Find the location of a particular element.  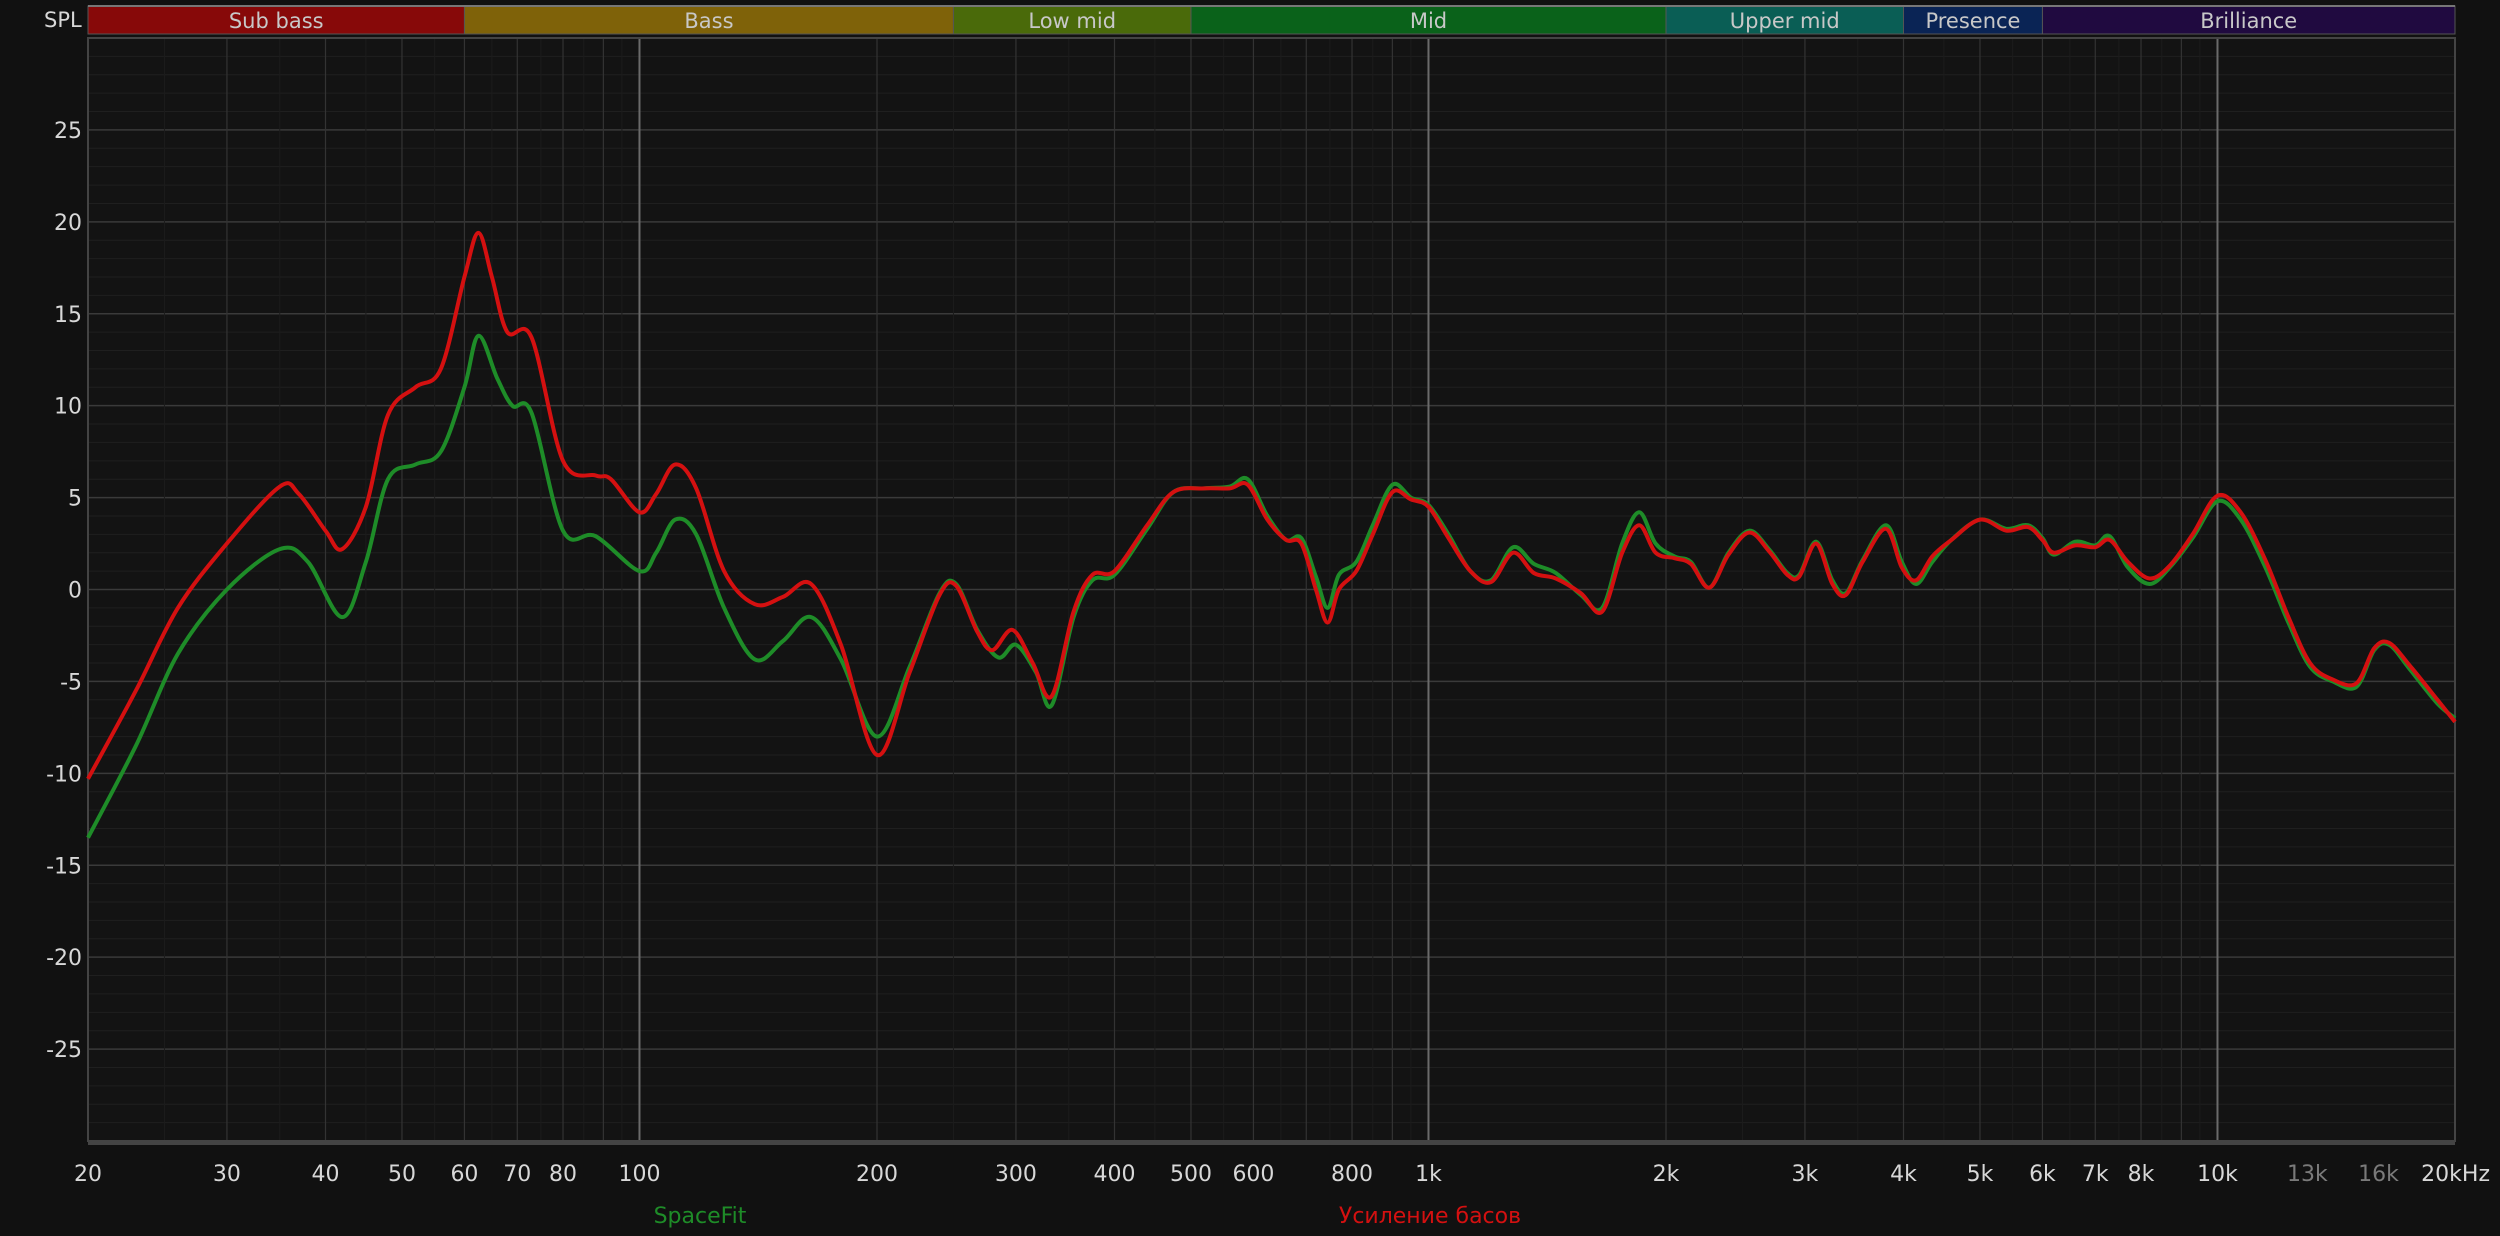

y-tick-label: 5 is located at coordinates (75, 499).